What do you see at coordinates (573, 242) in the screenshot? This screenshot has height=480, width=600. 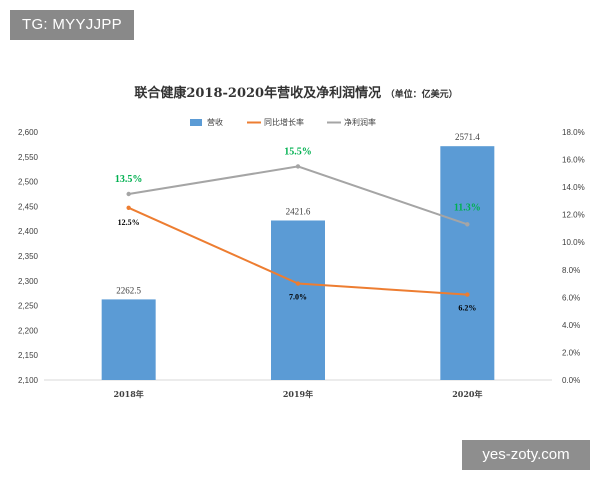 I see `right-axis-tick-label: 10.0%` at bounding box center [573, 242].